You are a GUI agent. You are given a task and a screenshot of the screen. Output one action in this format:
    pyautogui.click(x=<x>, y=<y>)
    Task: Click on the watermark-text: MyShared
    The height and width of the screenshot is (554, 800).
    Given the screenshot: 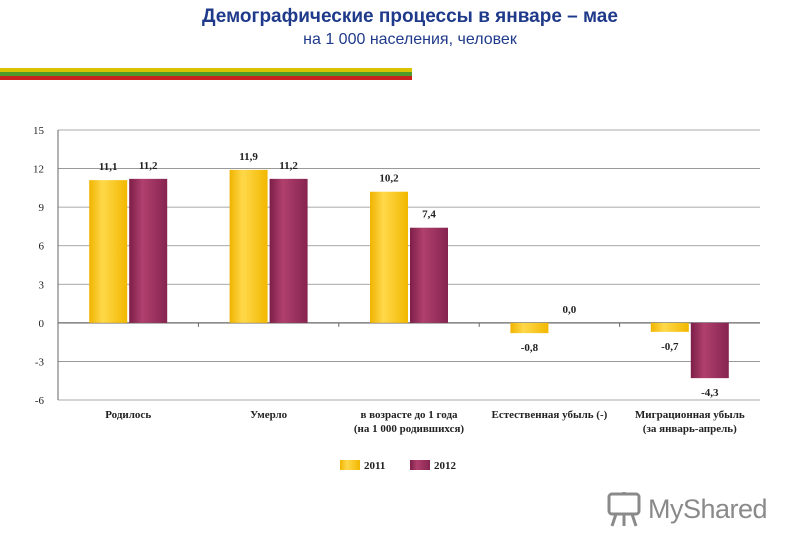 What is the action you would take?
    pyautogui.click(x=708, y=509)
    